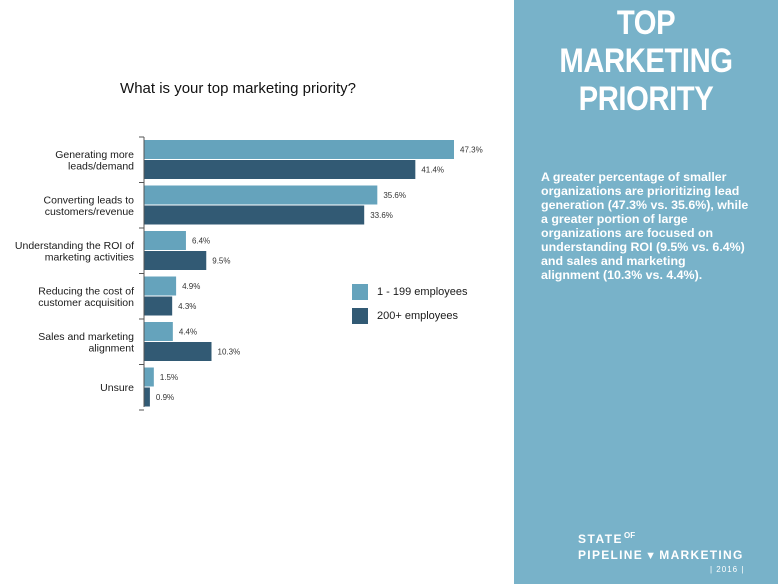 This screenshot has width=778, height=584. Describe the element at coordinates (238, 88) in the screenshot. I see `chart-title: What is your top marketing priority?` at that location.